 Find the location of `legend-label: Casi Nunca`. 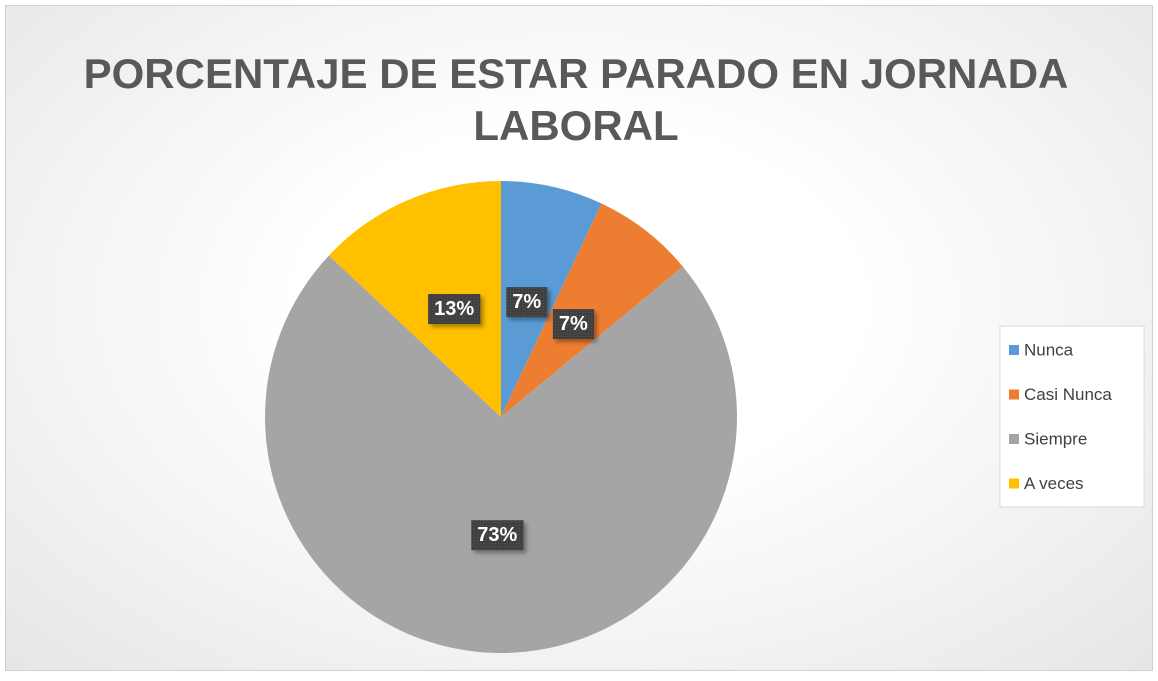

legend-label: Casi Nunca is located at coordinates (1068, 394).